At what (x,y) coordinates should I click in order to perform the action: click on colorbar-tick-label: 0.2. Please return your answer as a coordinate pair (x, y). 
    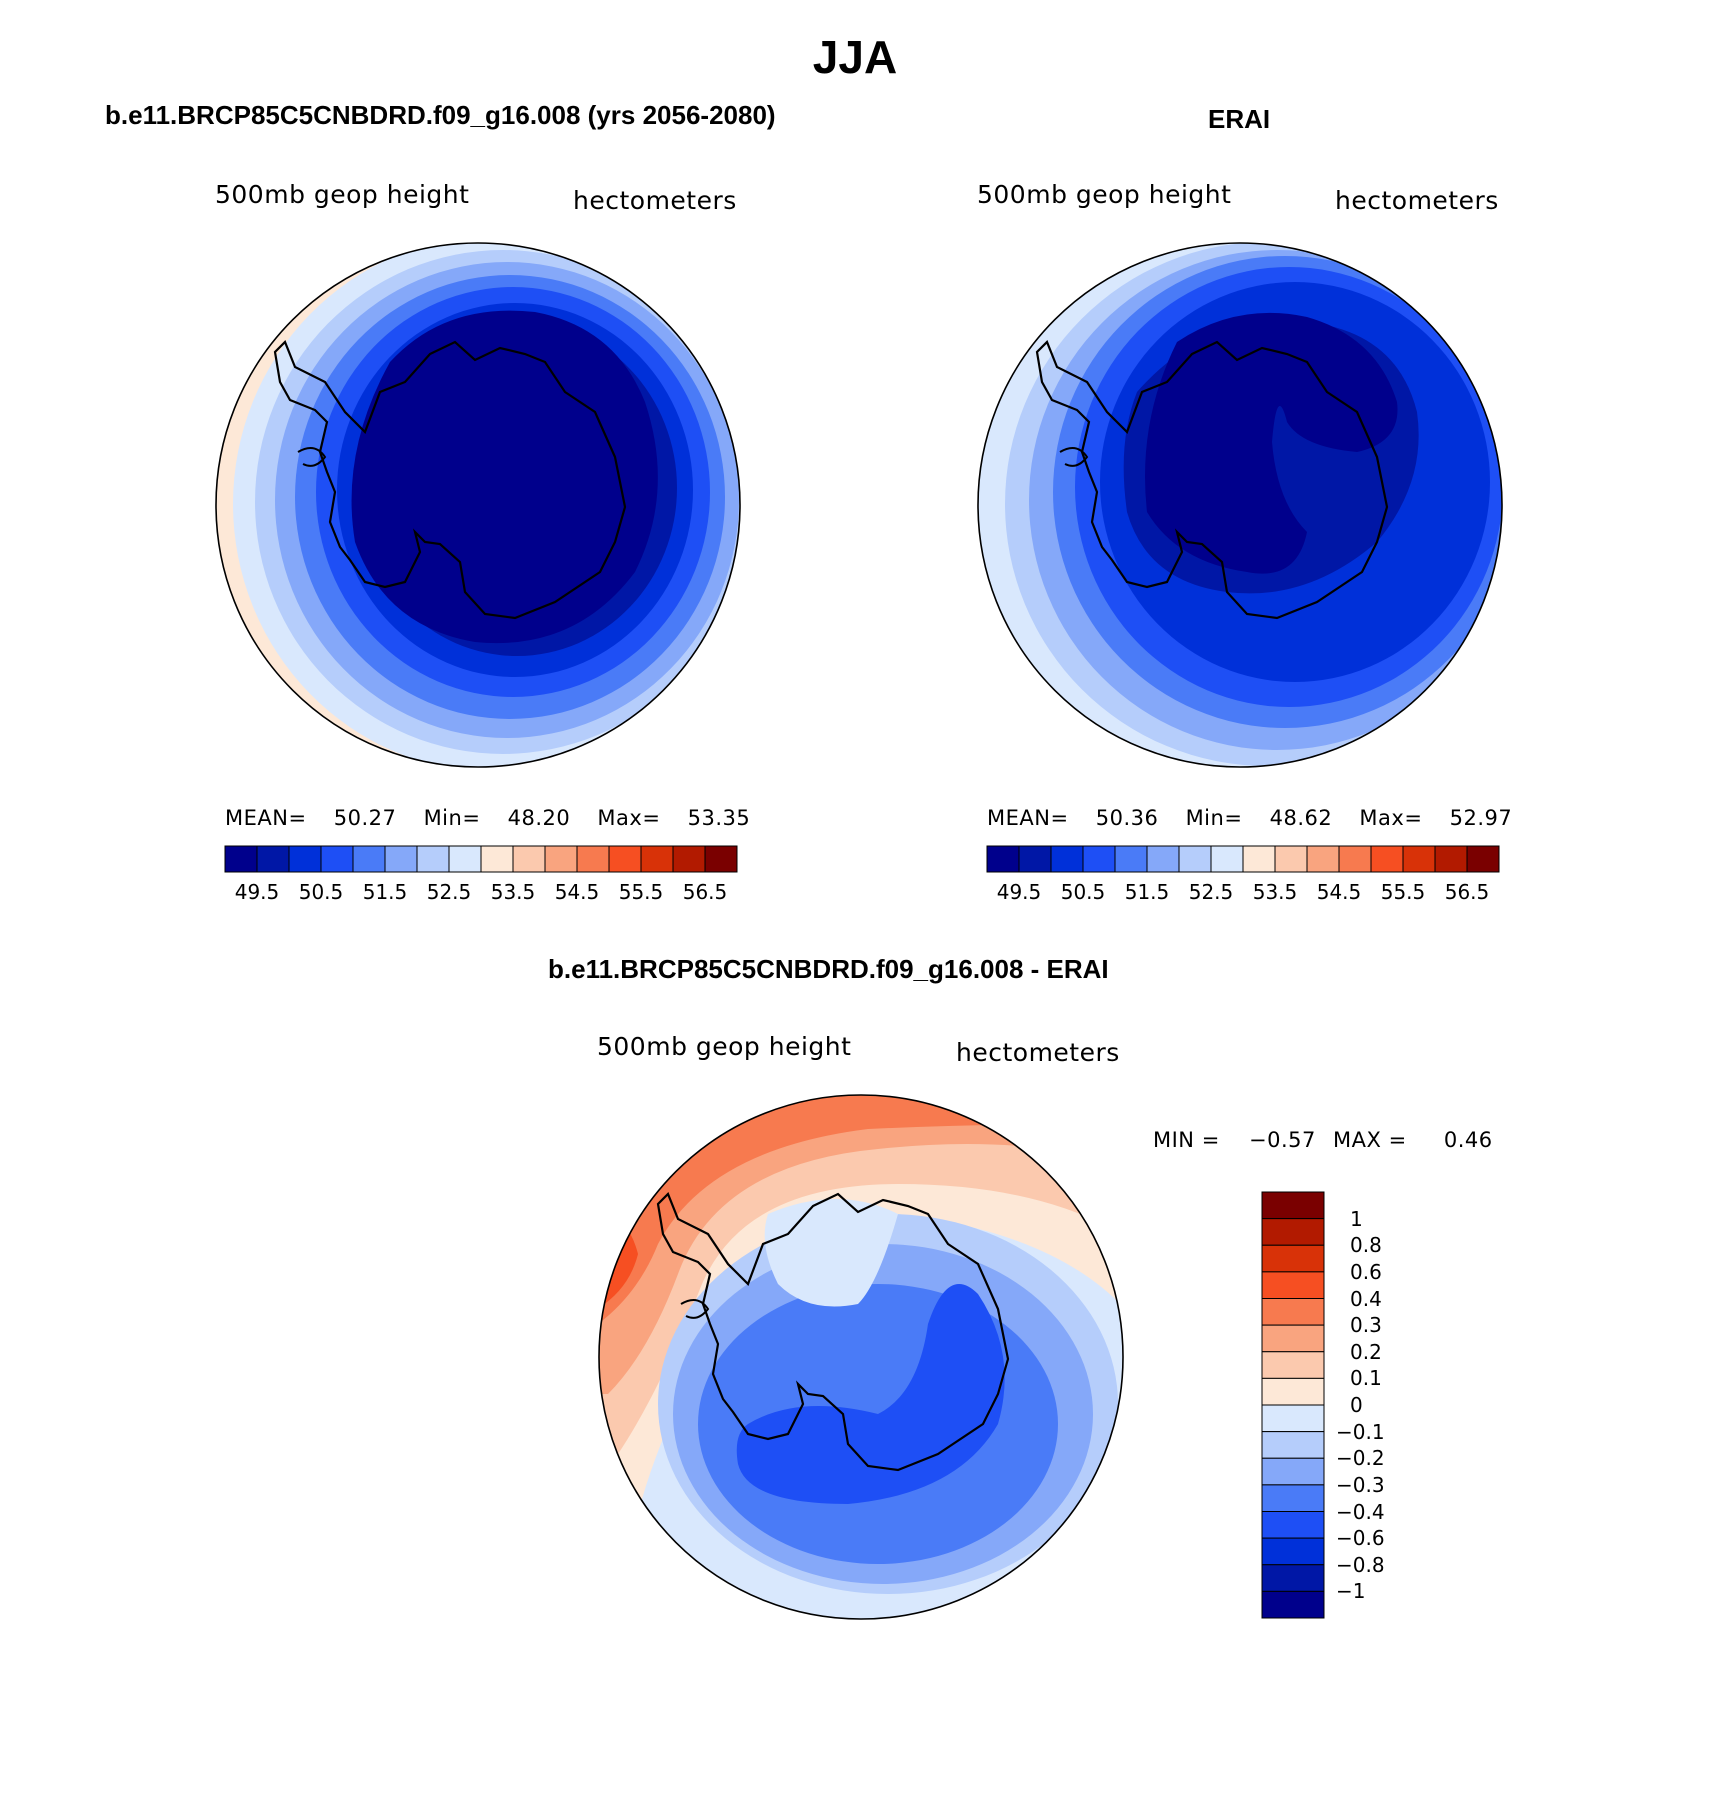
    Looking at the image, I should click on (1366, 1351).